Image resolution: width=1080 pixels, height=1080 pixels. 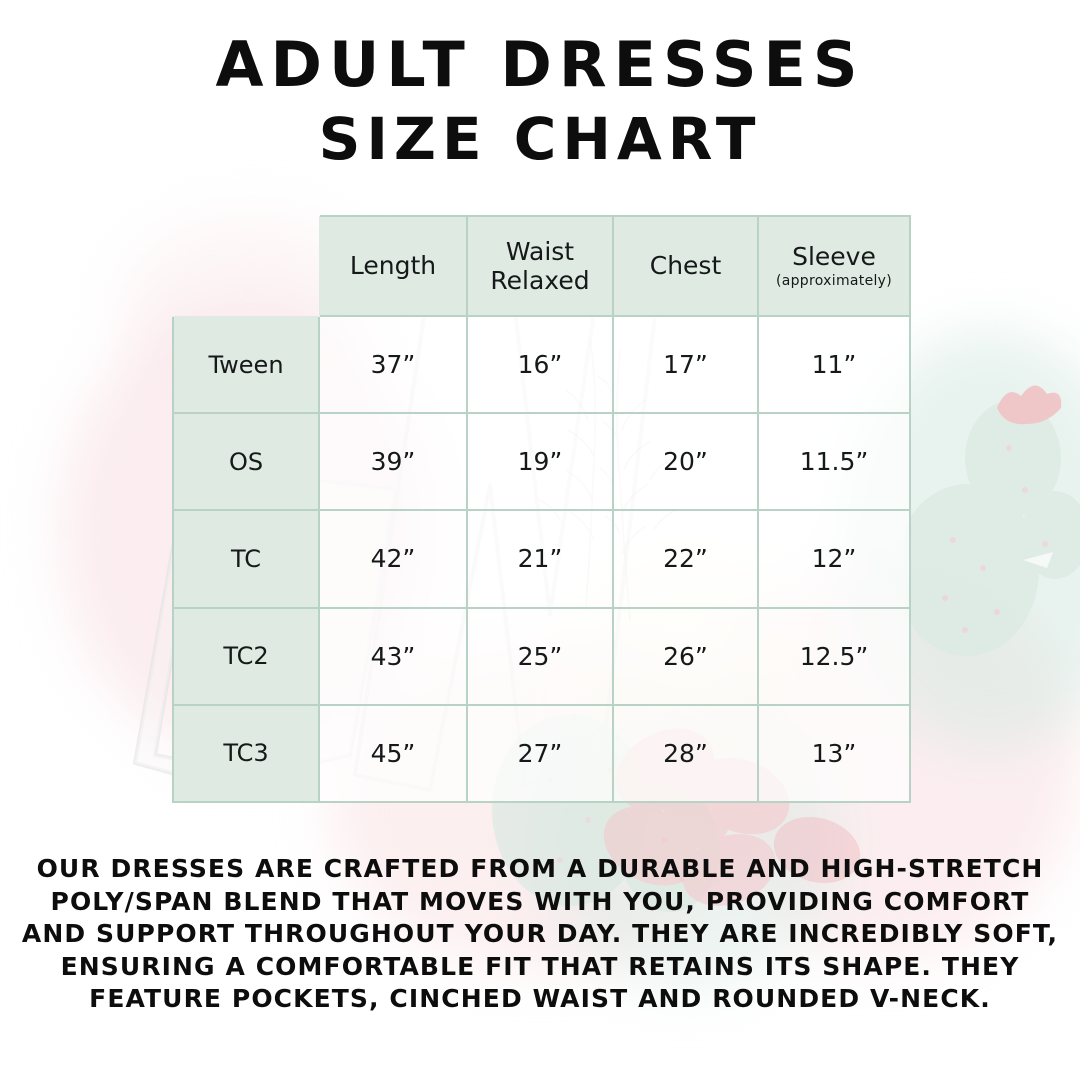 What do you see at coordinates (393, 559) in the screenshot?
I see `cell-length-2: 42”` at bounding box center [393, 559].